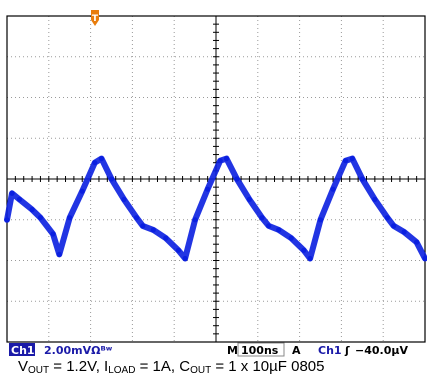 This screenshot has width=427, height=381. I want to click on trigger-position-marker: T, so click(95, 18).